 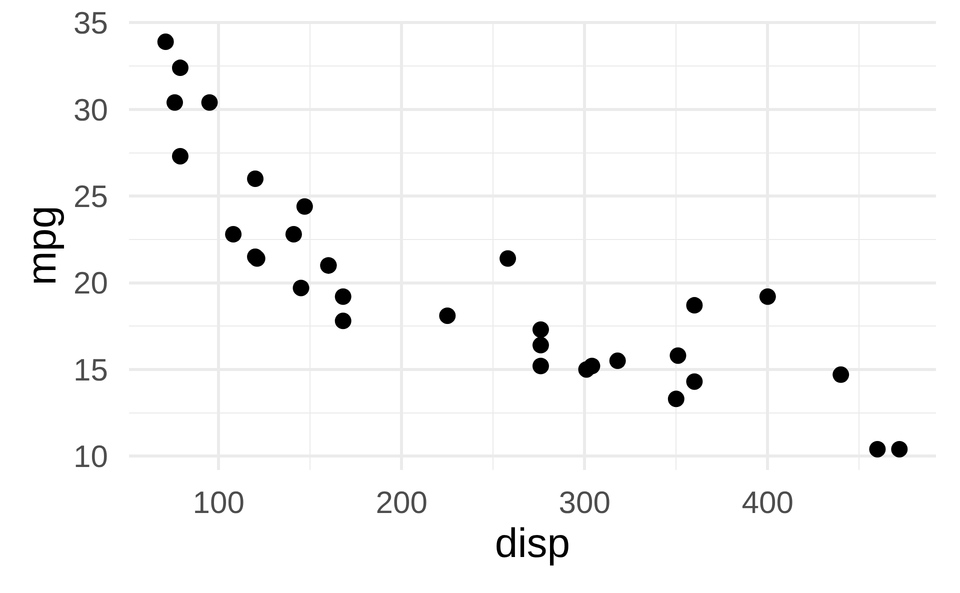 What do you see at coordinates (91, 23) in the screenshot?
I see `y-tick-label: 35` at bounding box center [91, 23].